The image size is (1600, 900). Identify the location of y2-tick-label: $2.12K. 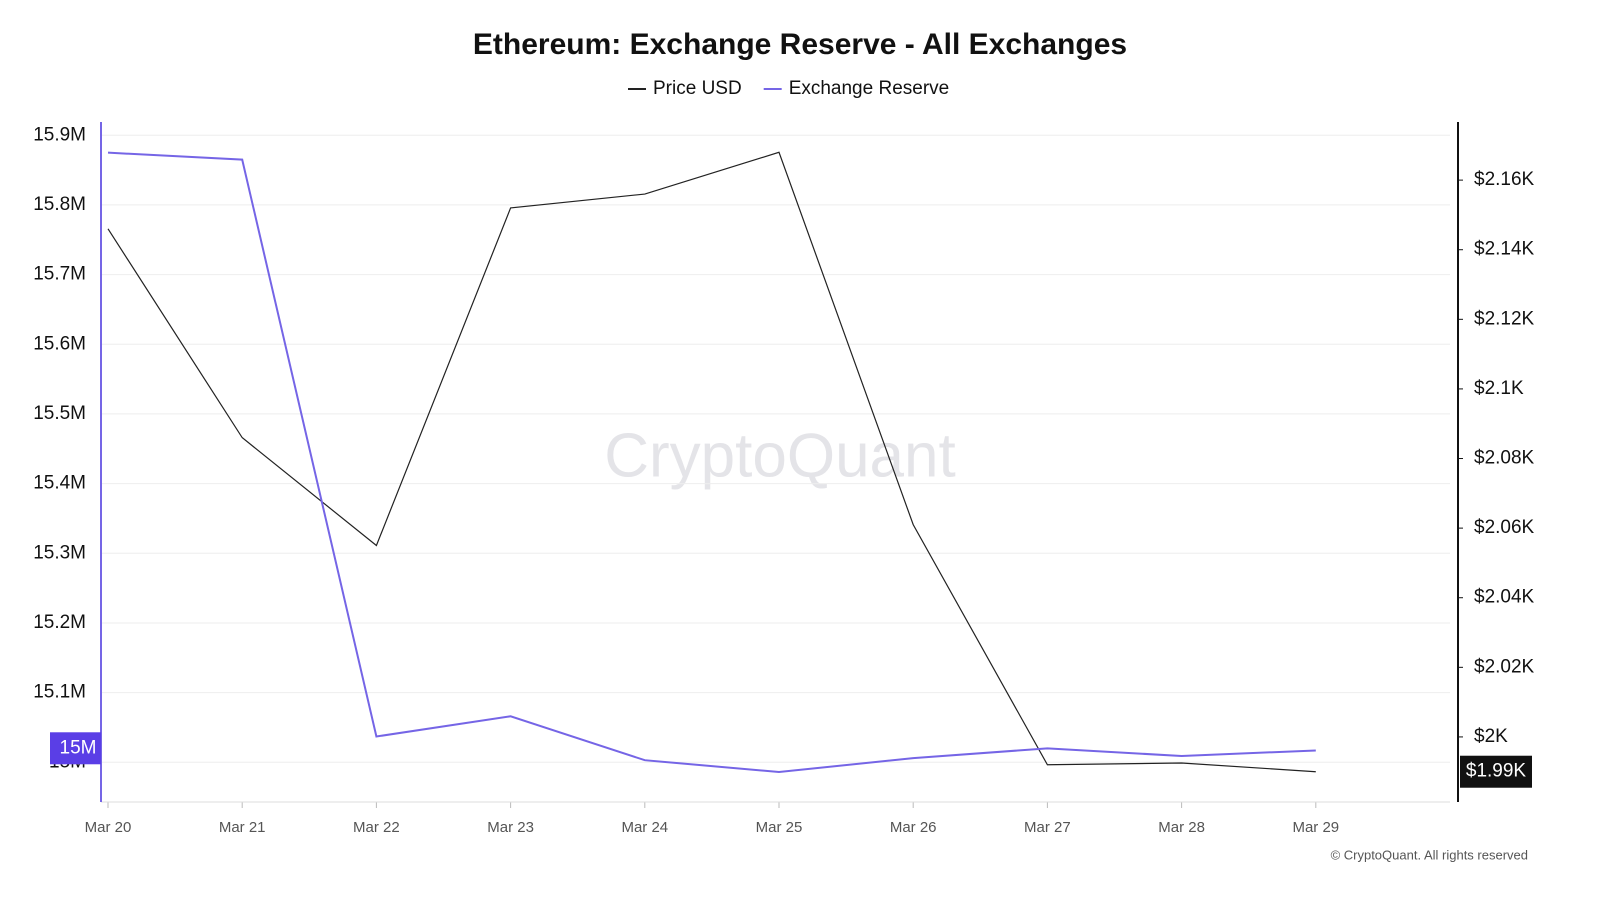
(1504, 318).